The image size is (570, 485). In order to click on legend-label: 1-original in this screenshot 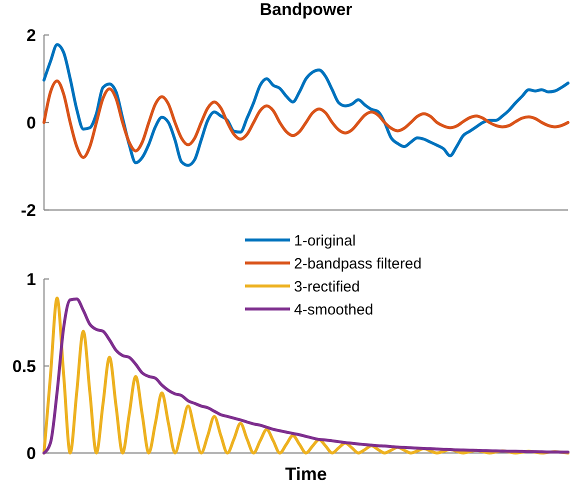, I will do `click(325, 241)`.